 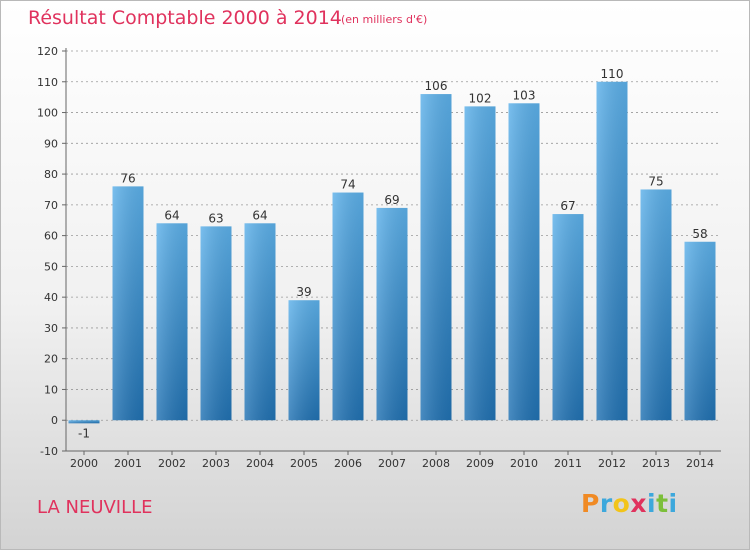 I want to click on data-label: 103, so click(x=524, y=95).